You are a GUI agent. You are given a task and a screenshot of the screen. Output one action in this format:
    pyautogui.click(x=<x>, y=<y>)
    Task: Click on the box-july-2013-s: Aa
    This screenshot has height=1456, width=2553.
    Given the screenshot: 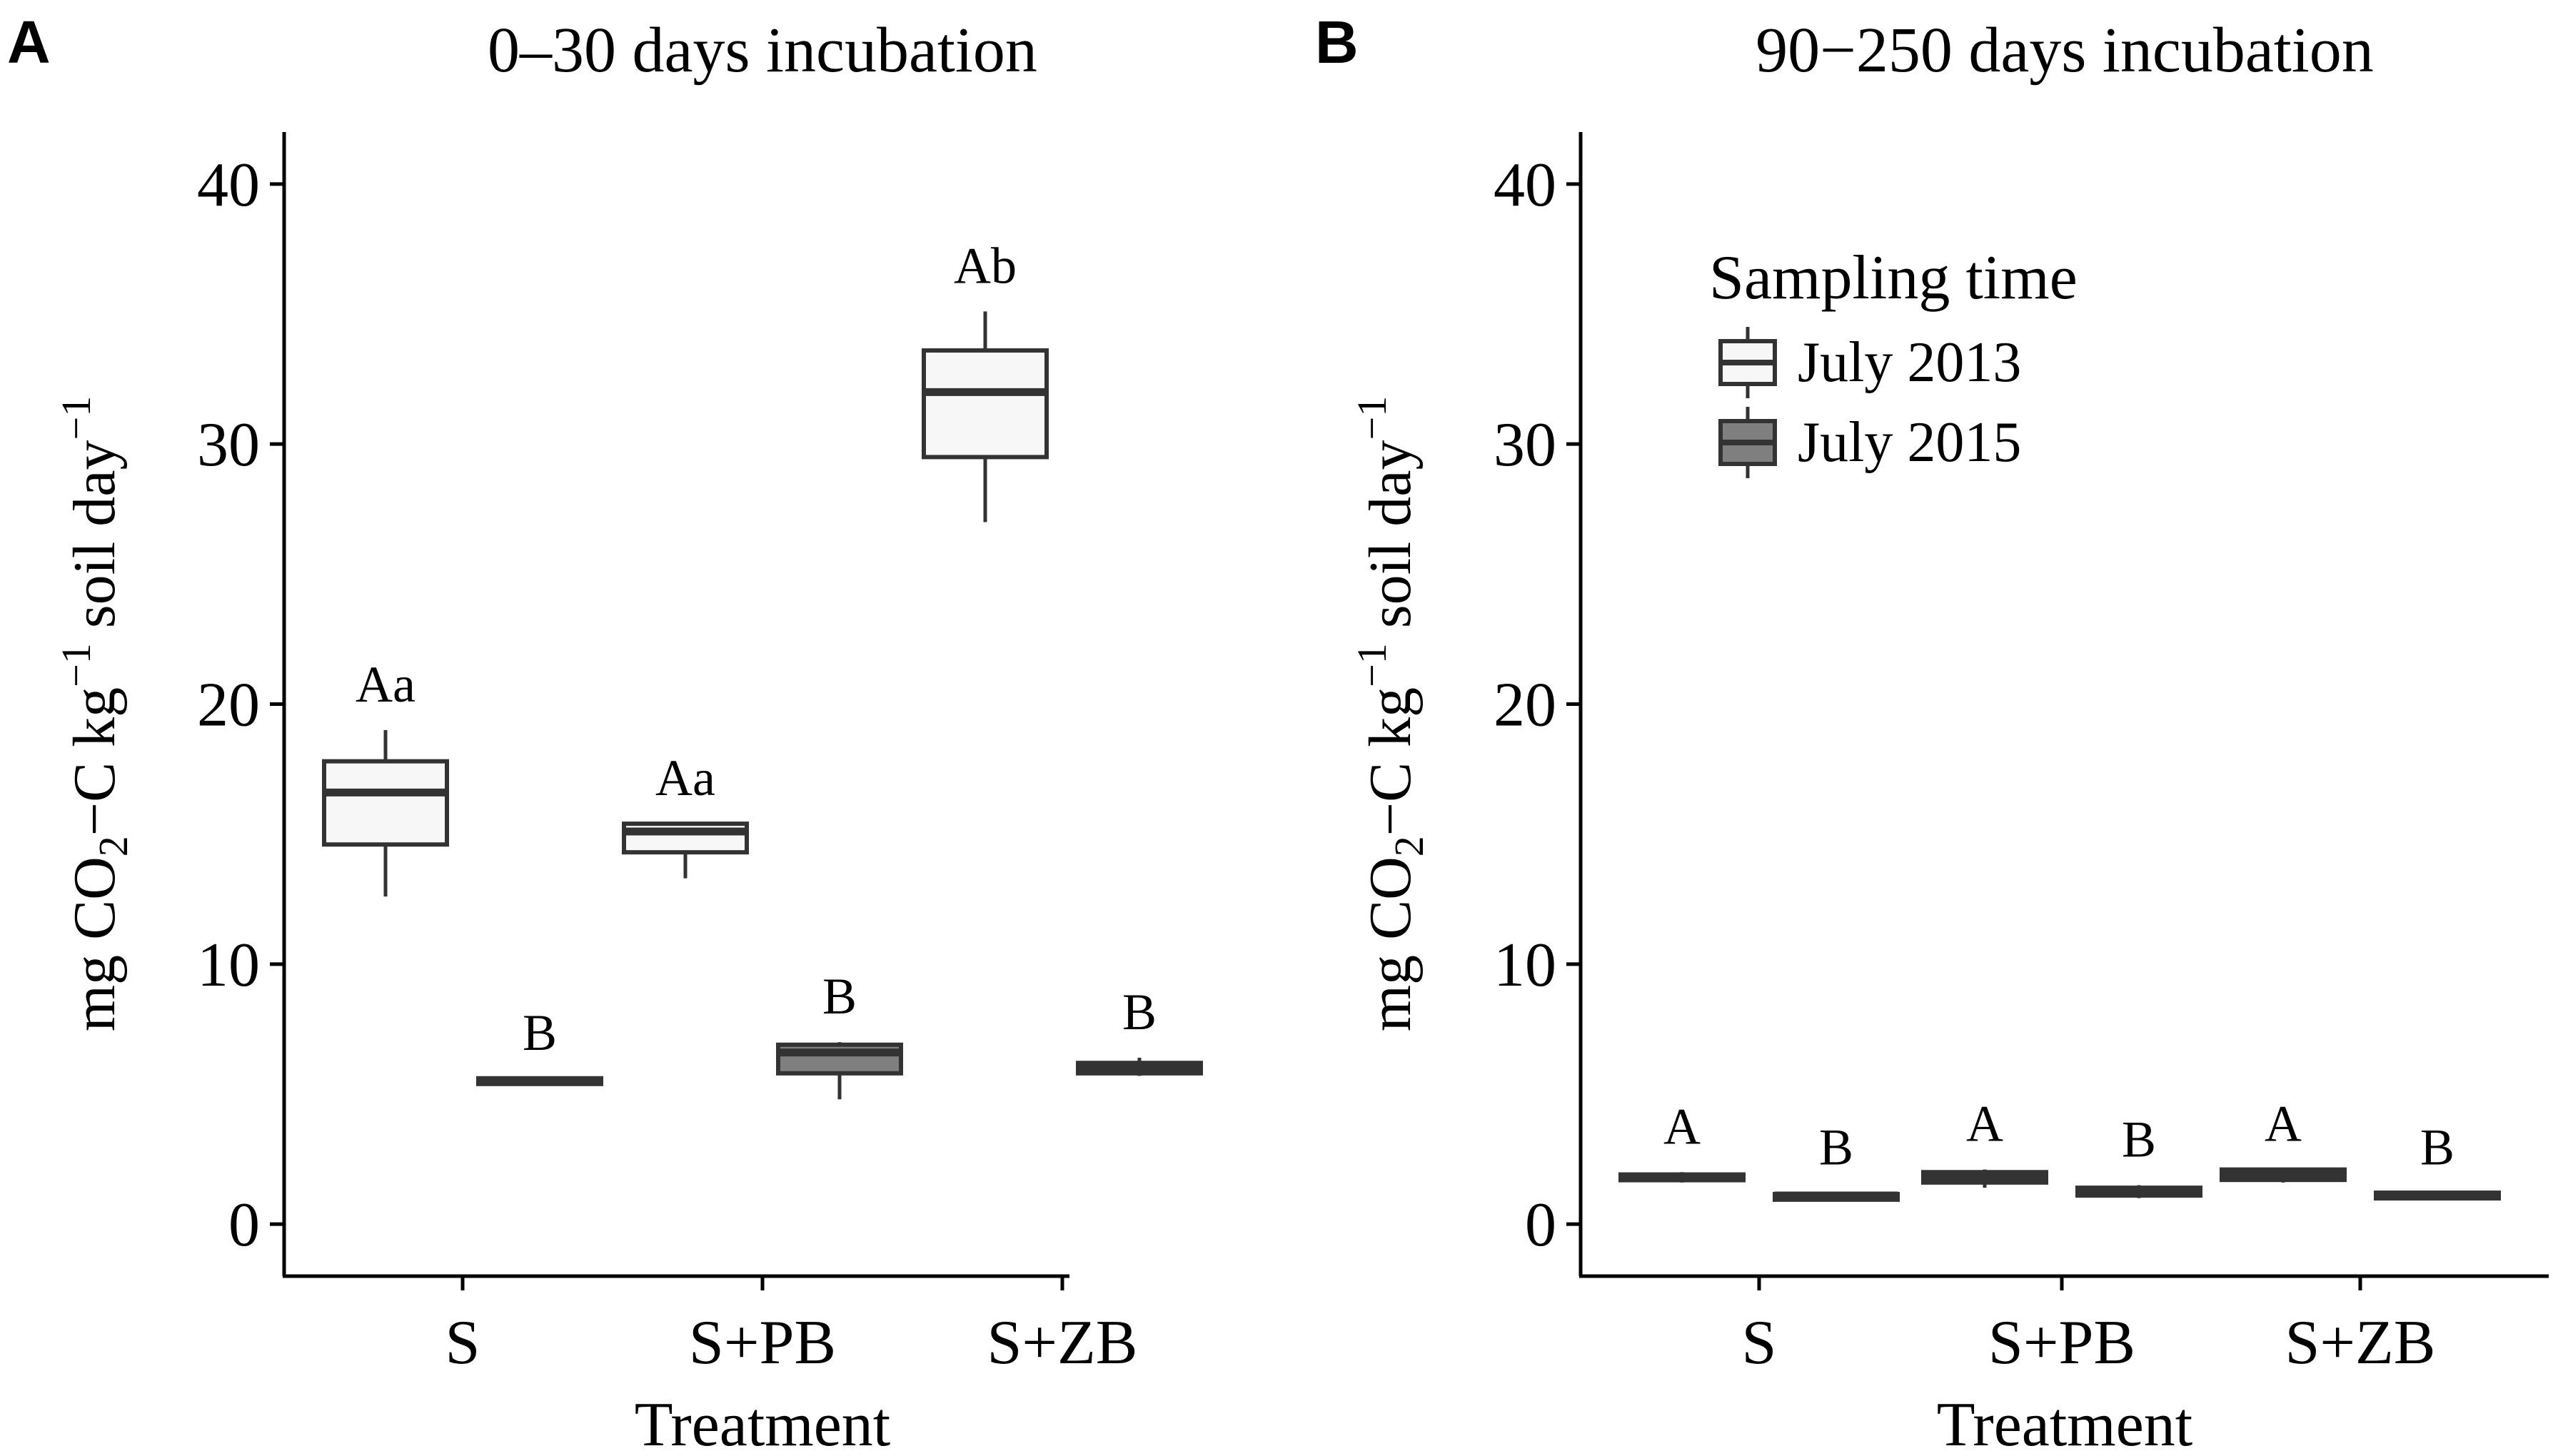 What is the action you would take?
    pyautogui.click(x=386, y=776)
    